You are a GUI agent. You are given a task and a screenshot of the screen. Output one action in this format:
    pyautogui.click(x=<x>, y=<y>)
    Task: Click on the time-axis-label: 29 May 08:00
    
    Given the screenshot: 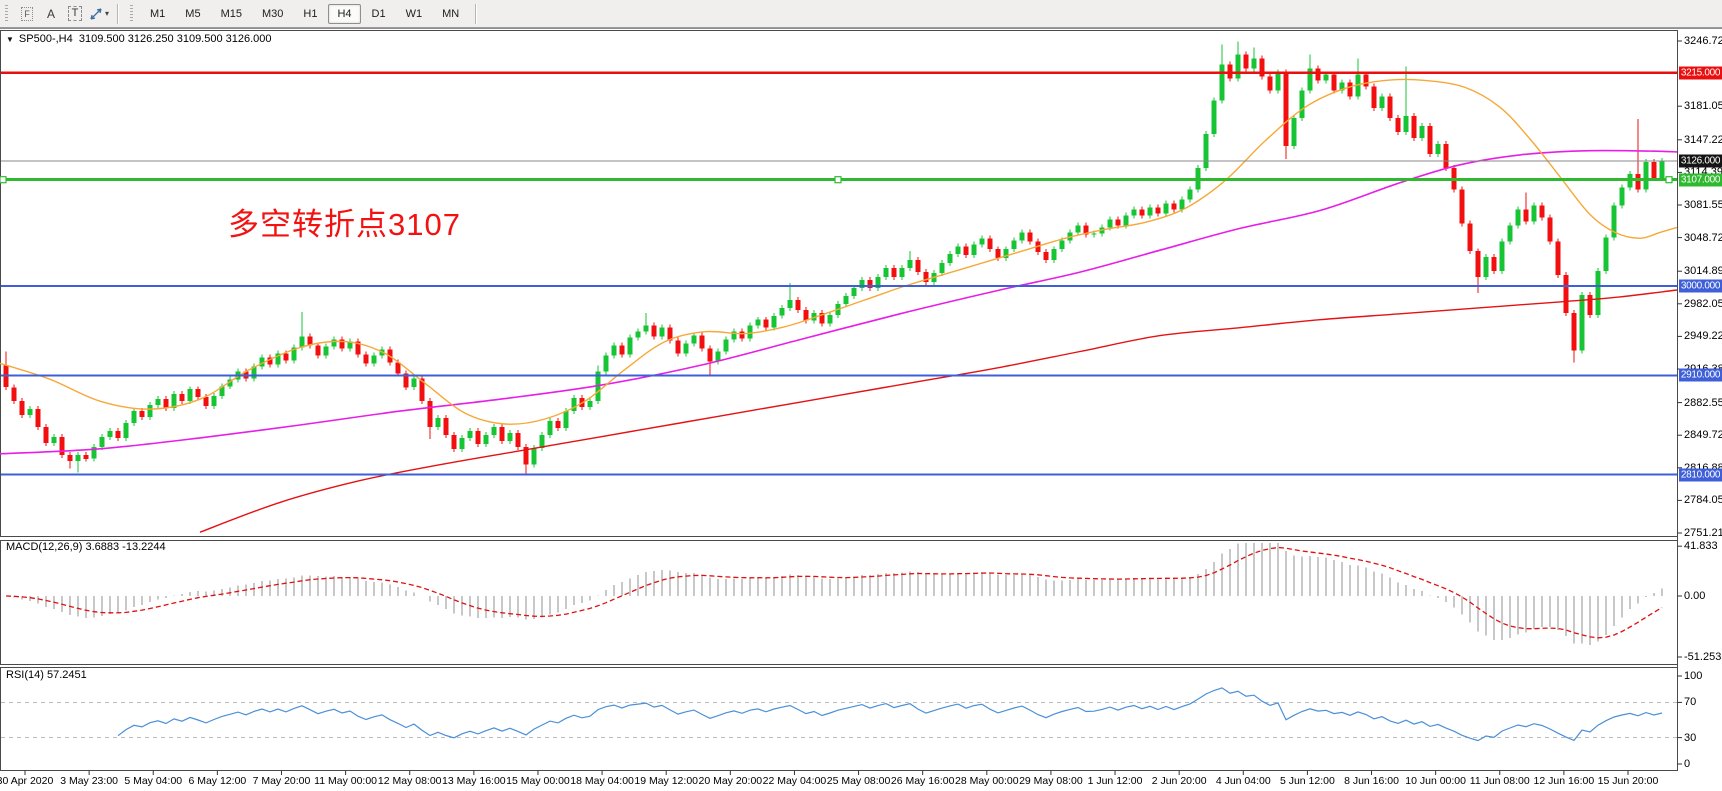 What is the action you would take?
    pyautogui.click(x=1051, y=781)
    